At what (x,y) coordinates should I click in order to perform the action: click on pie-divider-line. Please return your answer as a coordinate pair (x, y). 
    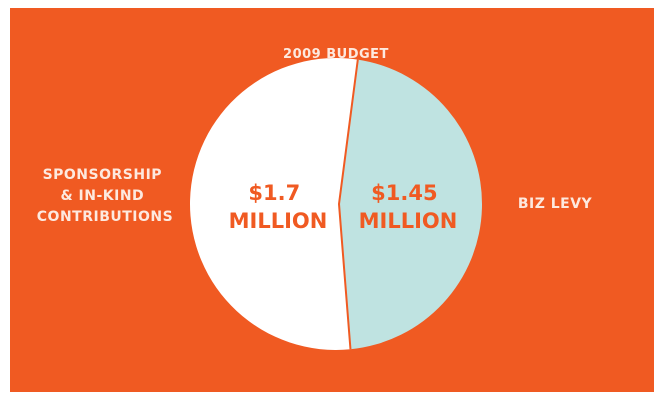
    Looking at the image, I should click on (348, 204).